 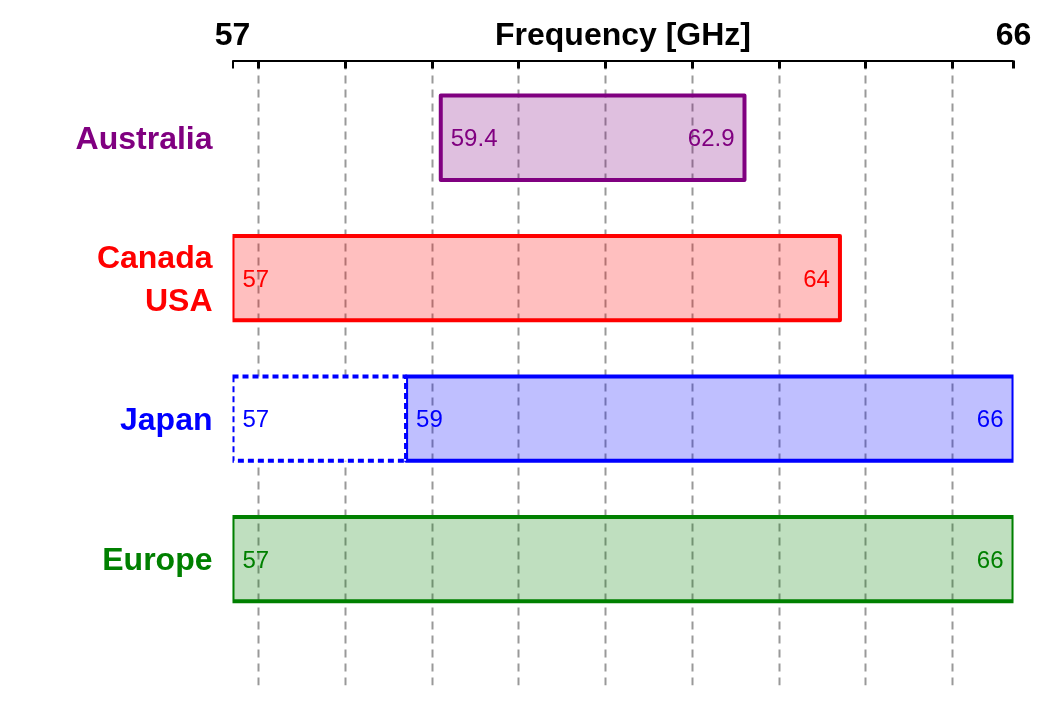 I want to click on annotation: 59.4, so click(x=474, y=138).